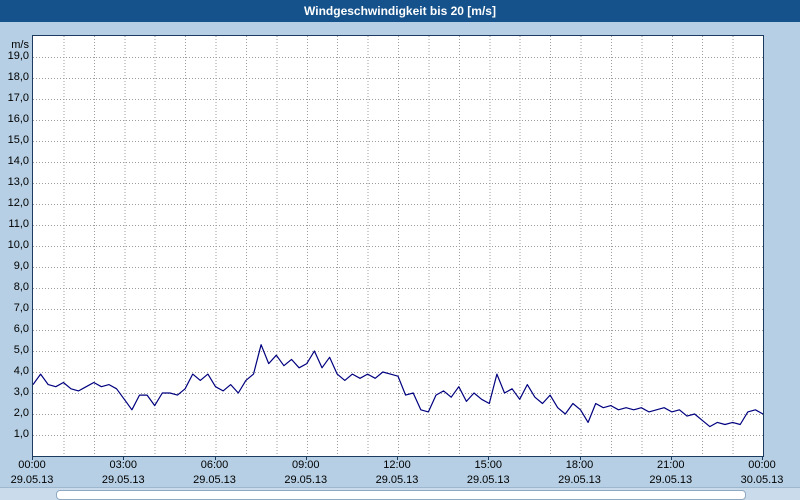  I want to click on y-axis-label: 1,0, so click(21, 434).